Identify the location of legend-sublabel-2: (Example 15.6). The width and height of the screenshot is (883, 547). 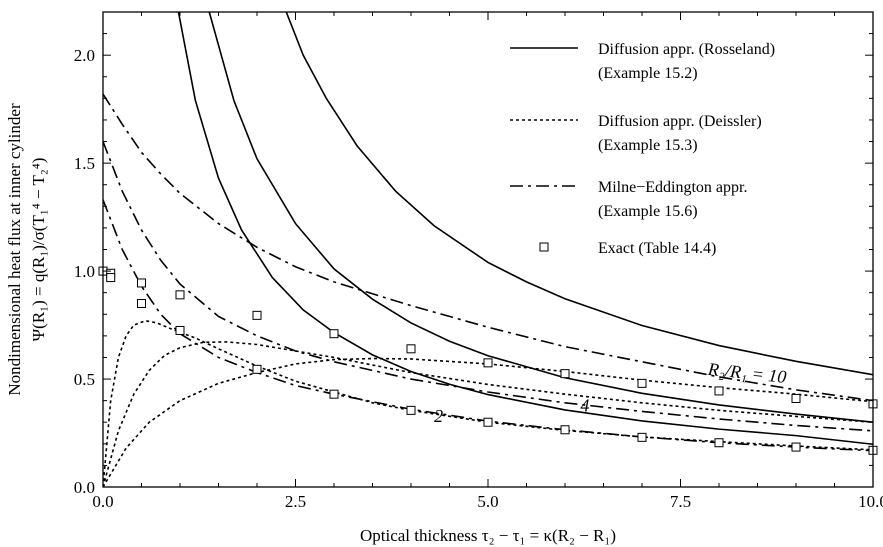
(648, 211).